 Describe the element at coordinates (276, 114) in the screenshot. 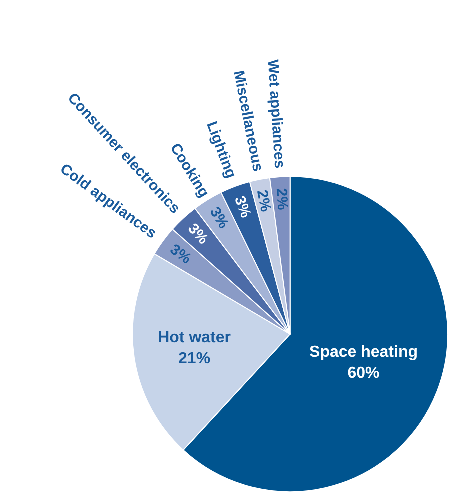

I see `slice-label: Wet appliances` at that location.